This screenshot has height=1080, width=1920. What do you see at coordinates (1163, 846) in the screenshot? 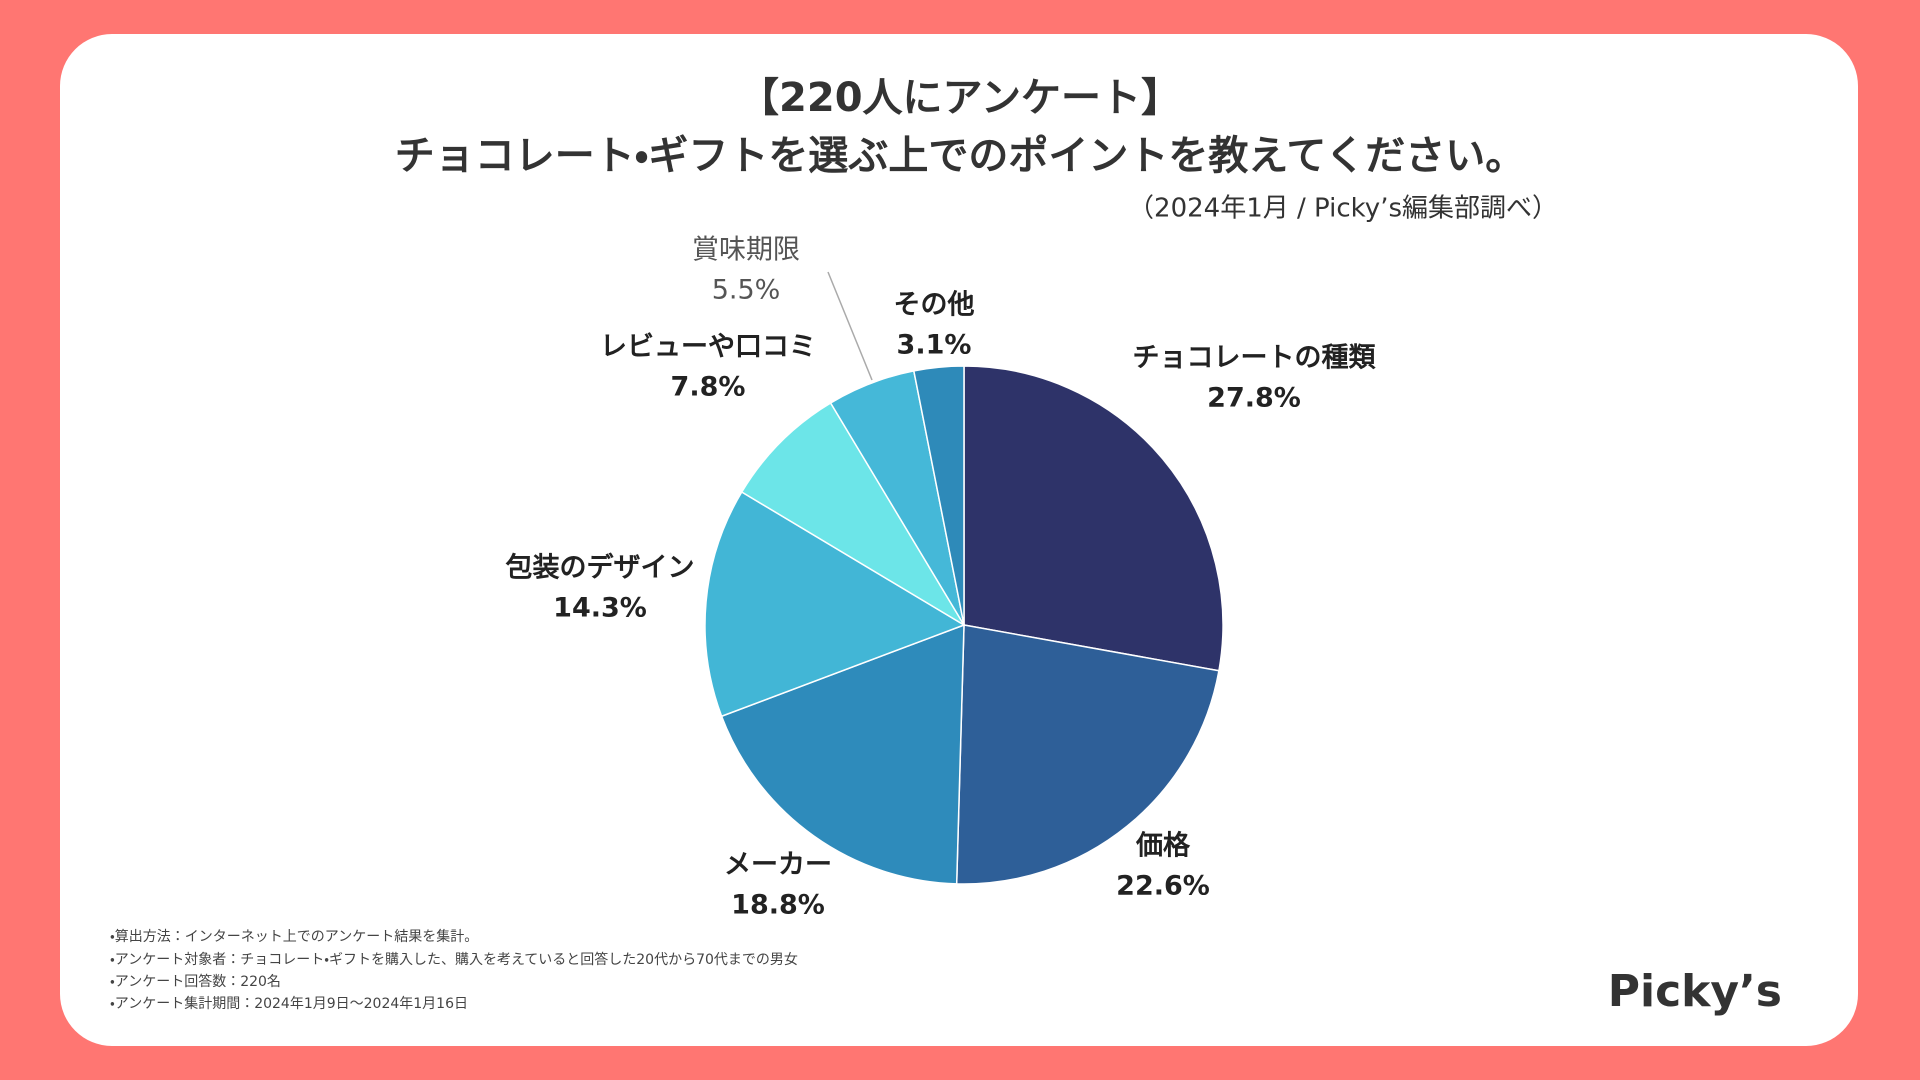
I see `slice-label: 価格` at bounding box center [1163, 846].